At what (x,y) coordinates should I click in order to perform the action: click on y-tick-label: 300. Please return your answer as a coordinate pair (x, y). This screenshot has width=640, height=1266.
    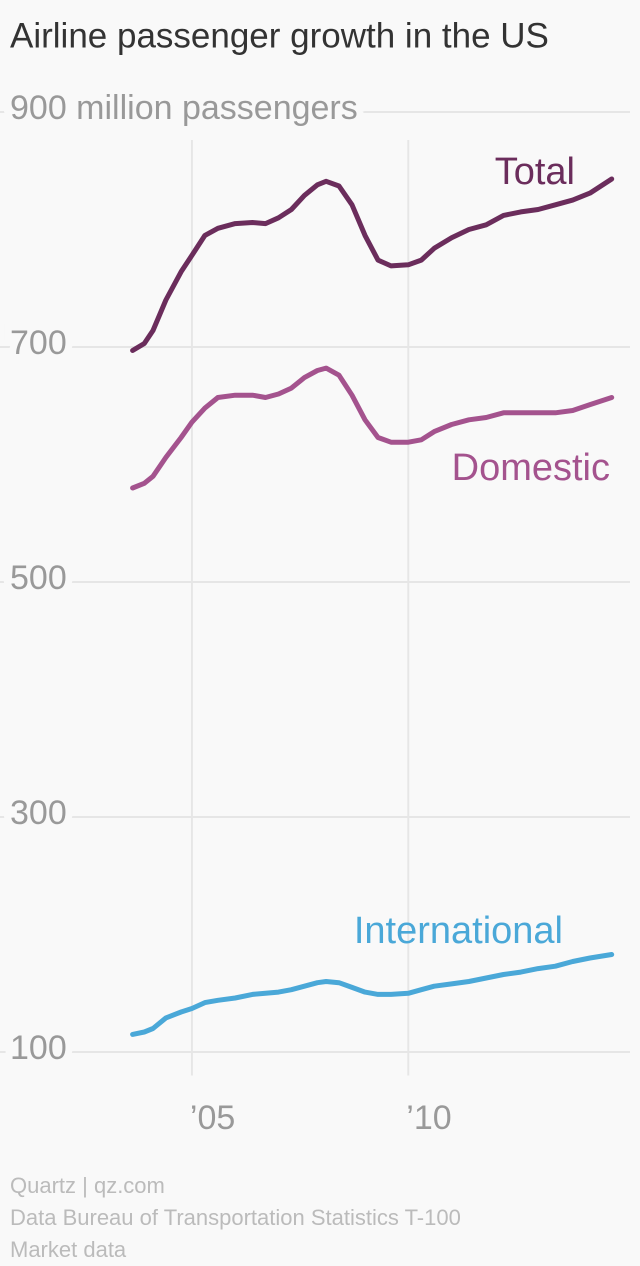
    Looking at the image, I should click on (38, 813).